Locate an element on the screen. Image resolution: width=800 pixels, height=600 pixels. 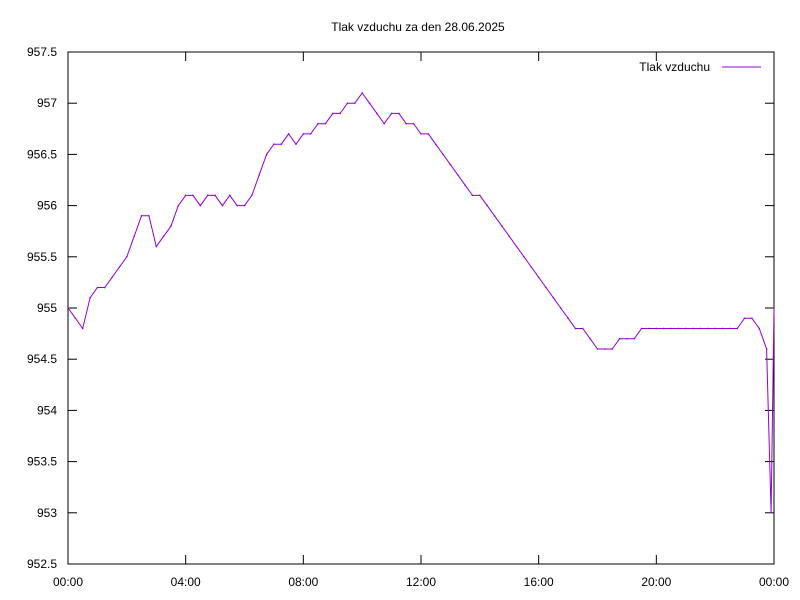
x-tick-label: 00:00 is located at coordinates (774, 582).